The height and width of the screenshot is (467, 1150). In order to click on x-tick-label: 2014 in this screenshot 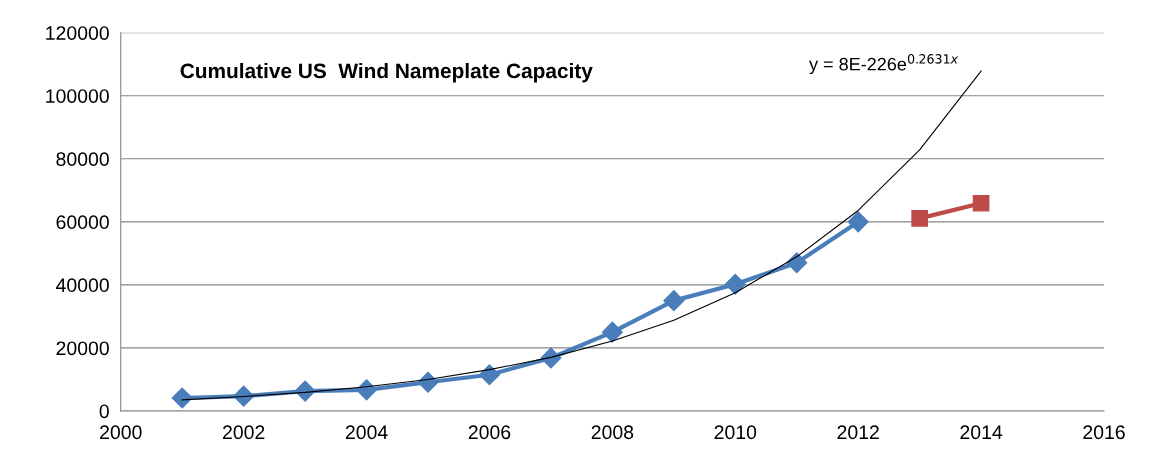, I will do `click(981, 432)`.